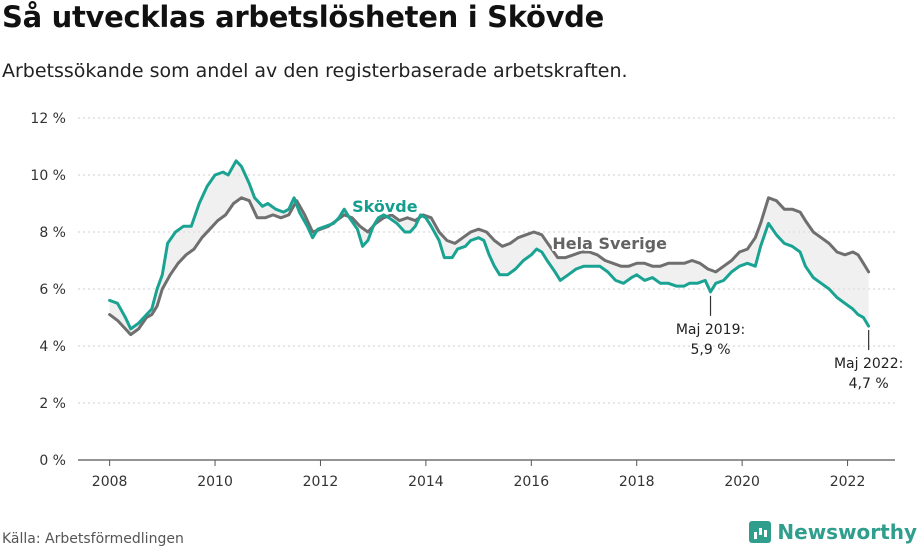  What do you see at coordinates (52, 404) in the screenshot?
I see `y-tick-label: 2 %` at bounding box center [52, 404].